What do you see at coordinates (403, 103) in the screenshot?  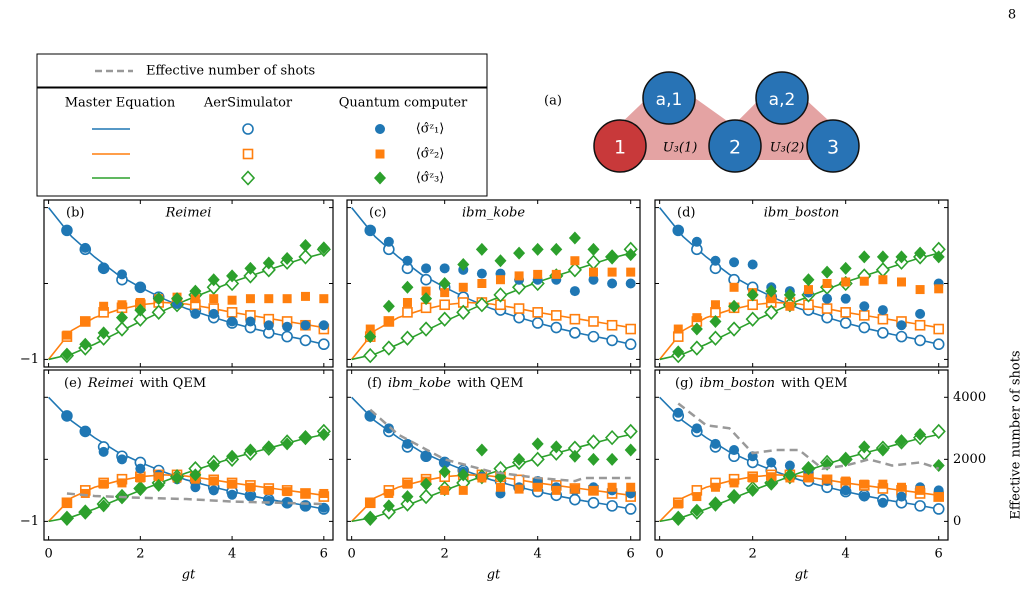 I see `legend-header: Quantum computer` at bounding box center [403, 103].